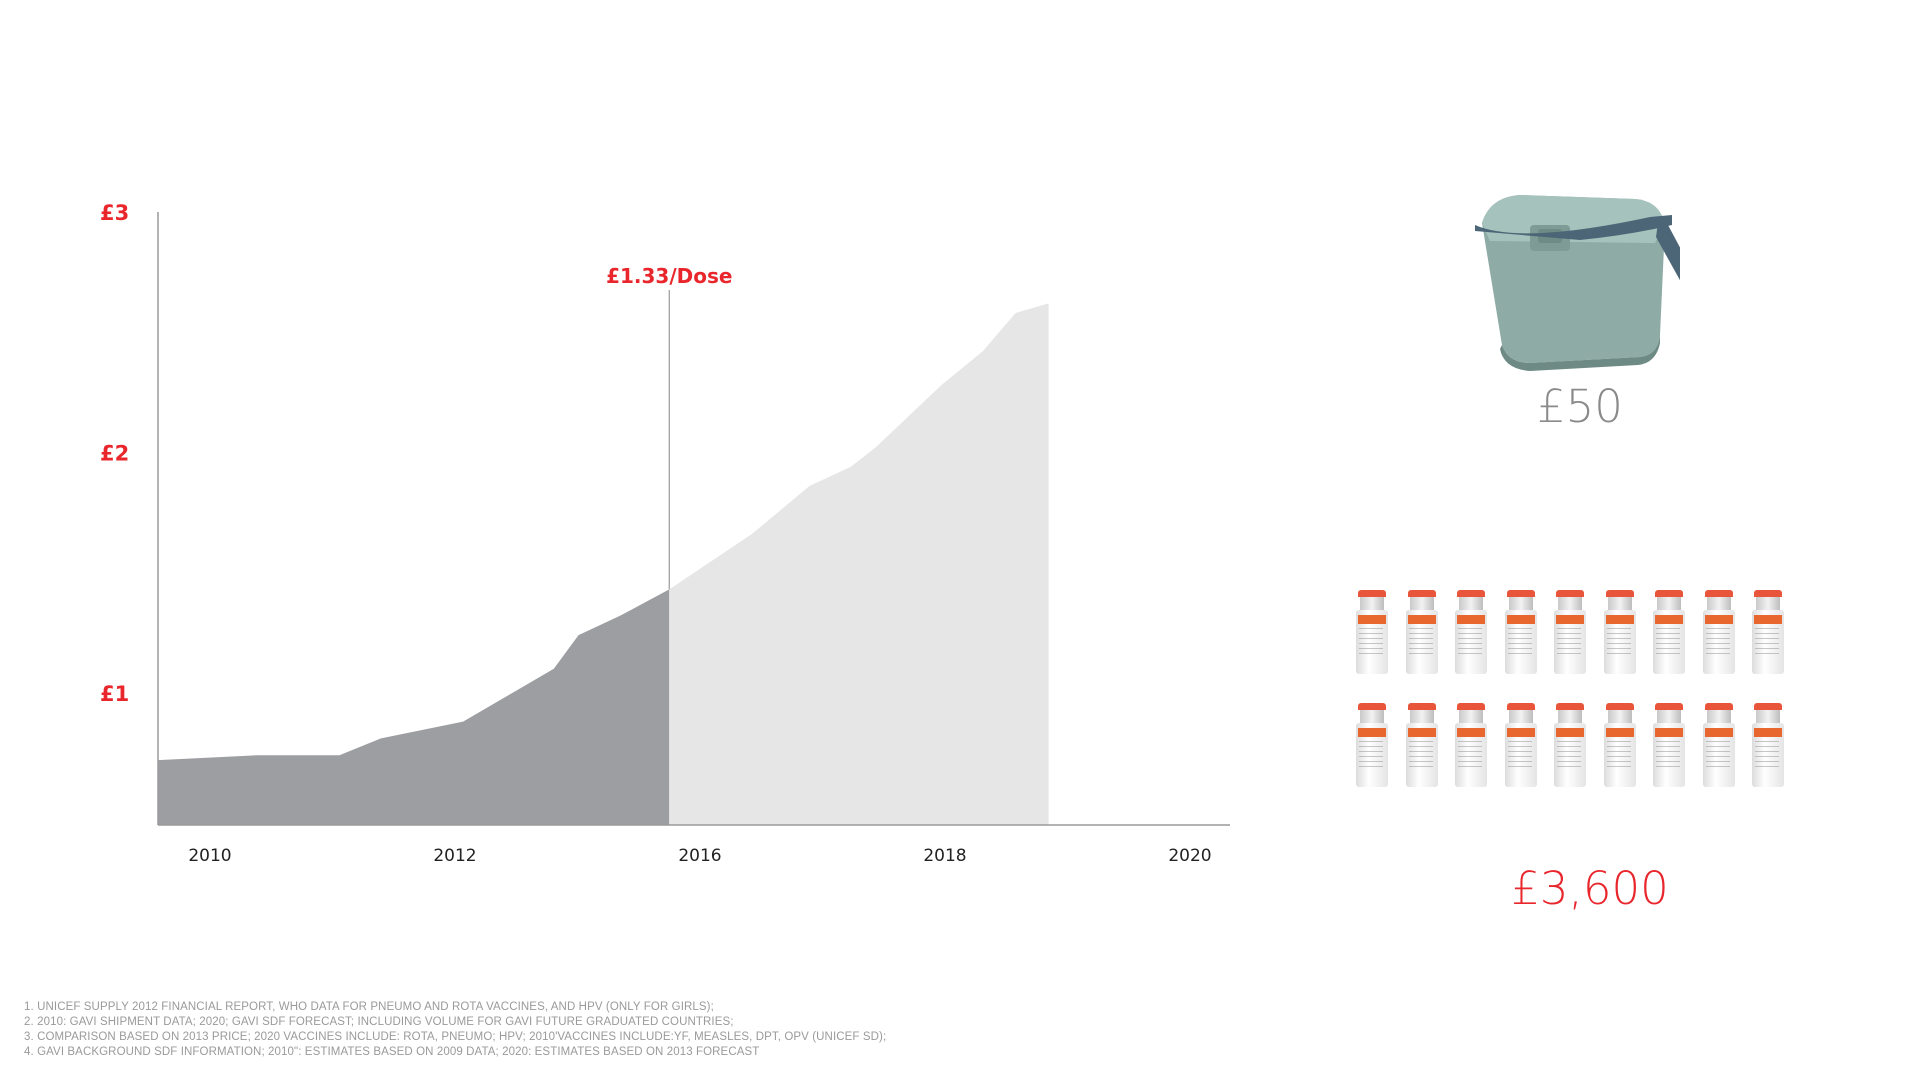 This screenshot has width=1920, height=1074. I want to click on vaccine-vials-image, so click(1580, 695).